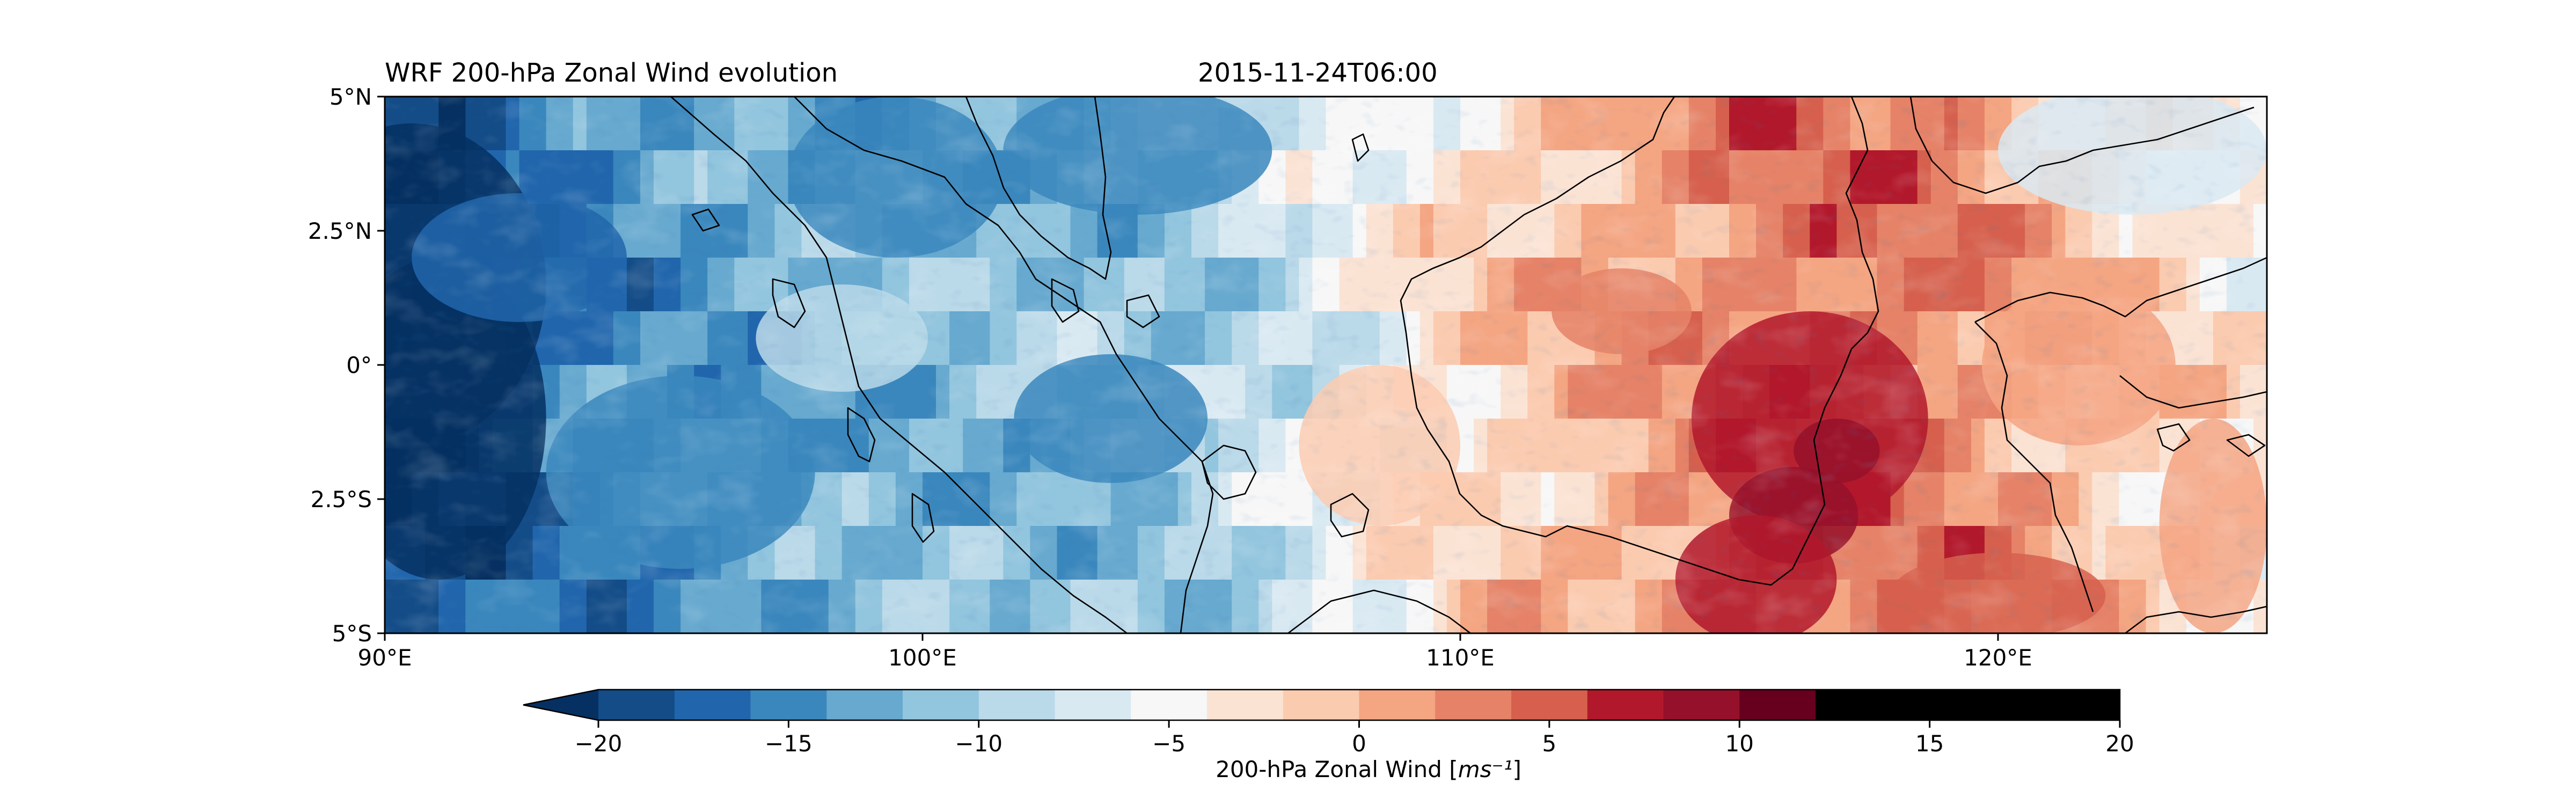 The image size is (2576, 805). Describe the element at coordinates (1460, 658) in the screenshot. I see `x-tick-label: 110°E` at that location.